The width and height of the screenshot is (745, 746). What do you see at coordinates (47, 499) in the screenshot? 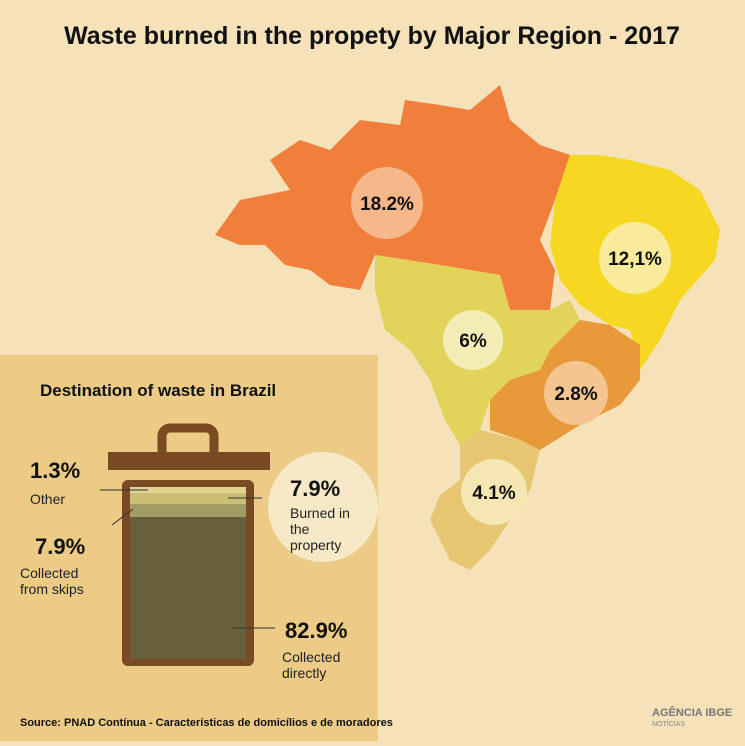
I see `item-label: Other` at bounding box center [47, 499].